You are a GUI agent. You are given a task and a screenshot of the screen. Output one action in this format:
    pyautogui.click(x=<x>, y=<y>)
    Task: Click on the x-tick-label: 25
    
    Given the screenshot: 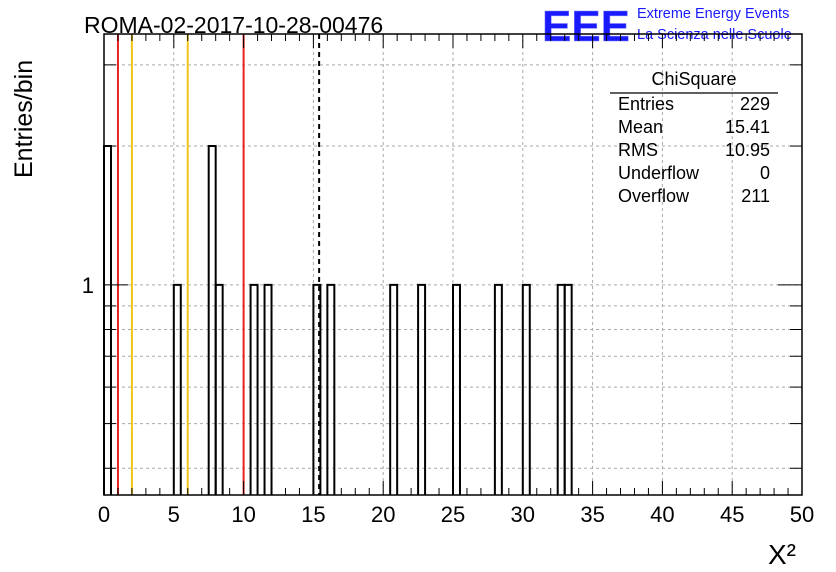 What is the action you would take?
    pyautogui.click(x=453, y=514)
    